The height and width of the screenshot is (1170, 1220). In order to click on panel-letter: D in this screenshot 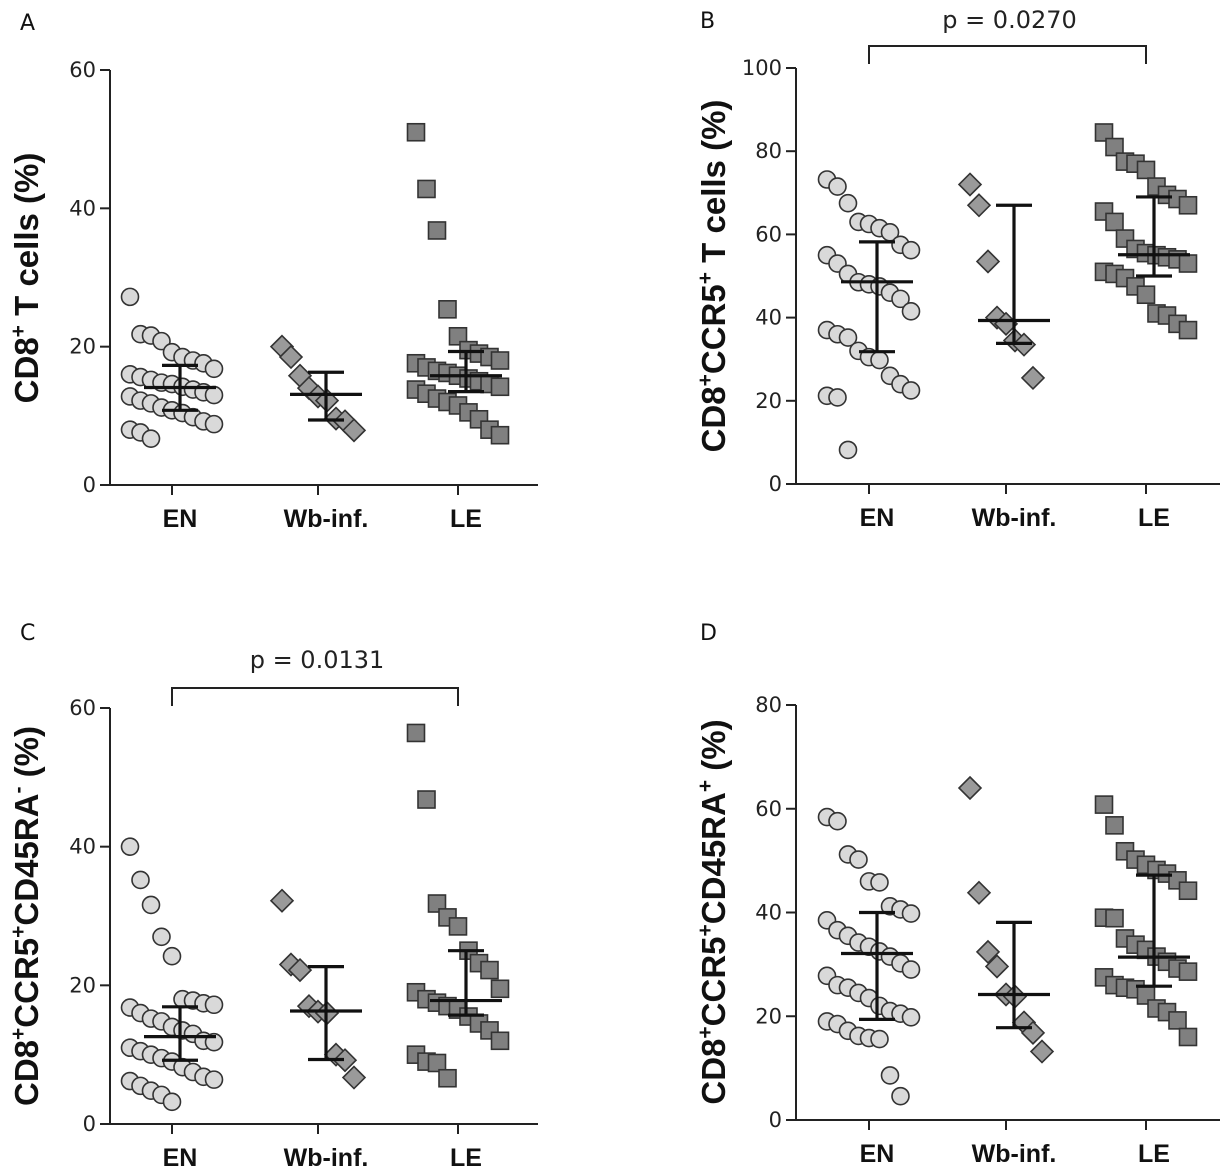, I will do `click(708, 633)`.